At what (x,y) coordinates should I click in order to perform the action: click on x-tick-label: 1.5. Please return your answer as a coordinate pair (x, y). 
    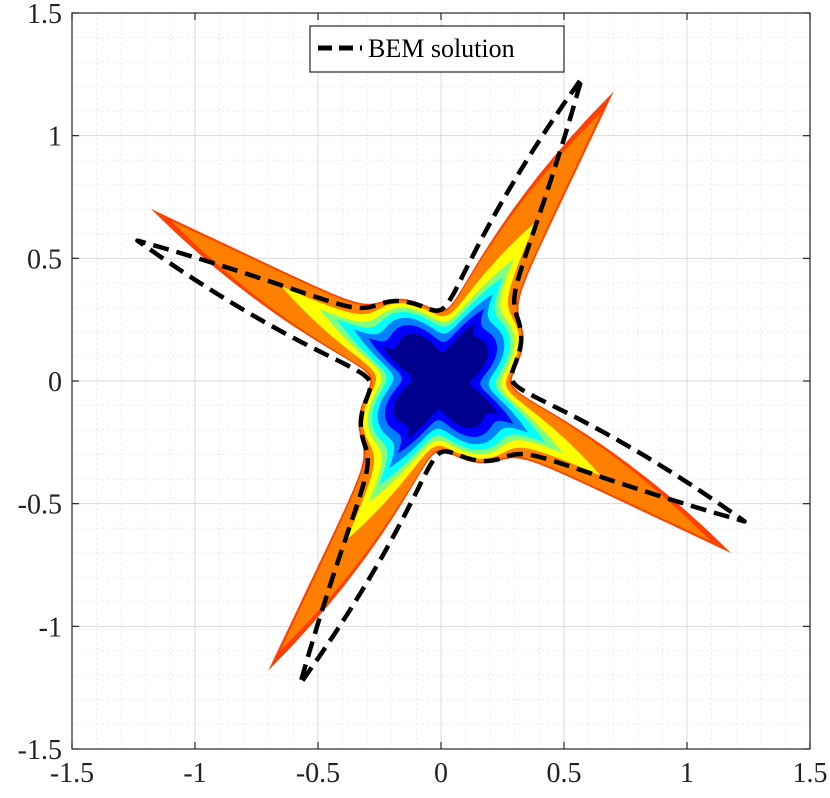
    Looking at the image, I should click on (810, 773).